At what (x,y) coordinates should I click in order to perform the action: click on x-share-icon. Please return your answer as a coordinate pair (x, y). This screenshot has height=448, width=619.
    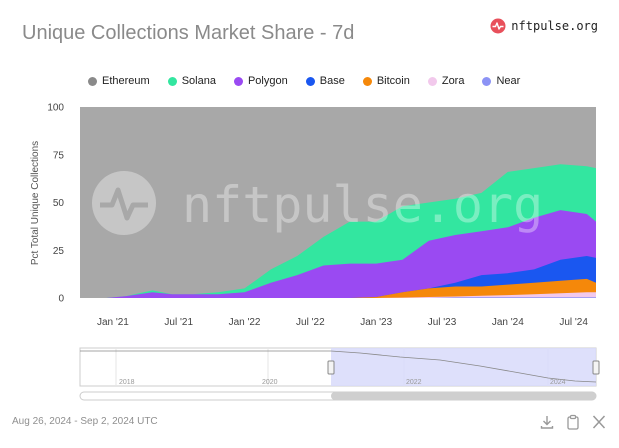
    Looking at the image, I should click on (599, 422).